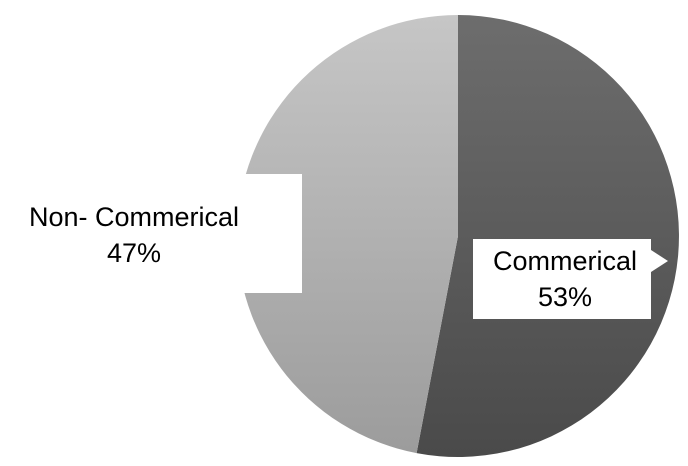 The width and height of the screenshot is (688, 466). I want to click on data-label-value-commerical: 53%, so click(565, 297).